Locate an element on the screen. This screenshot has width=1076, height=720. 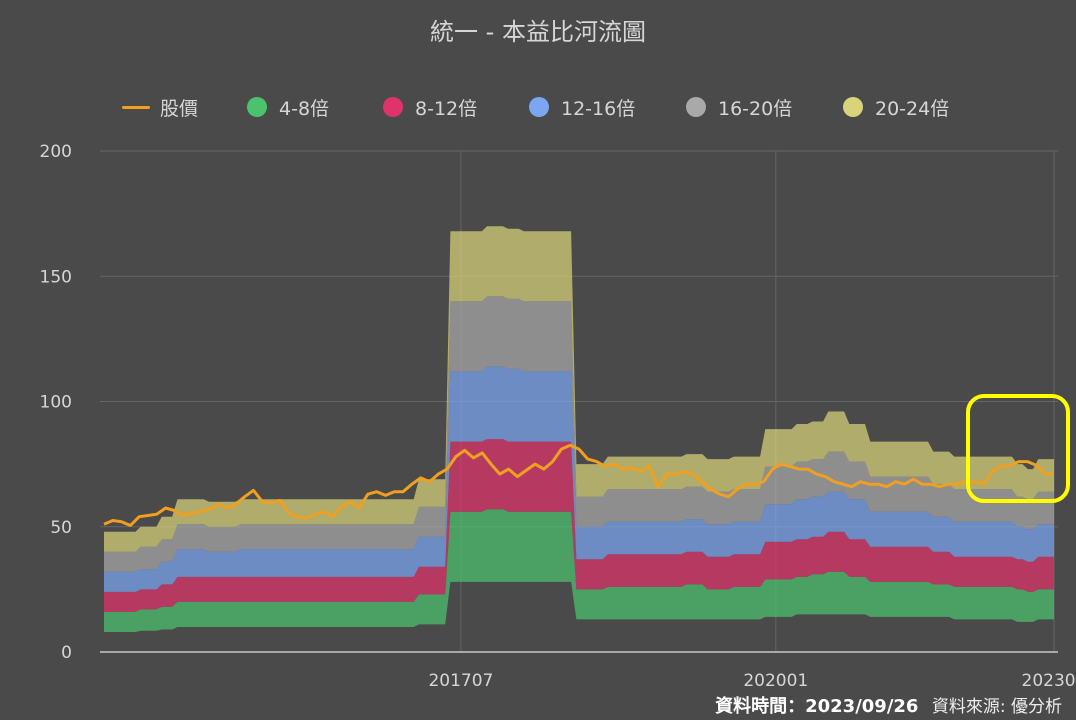
legend-item-band-8-12: 8-12倍 is located at coordinates (430, 107).